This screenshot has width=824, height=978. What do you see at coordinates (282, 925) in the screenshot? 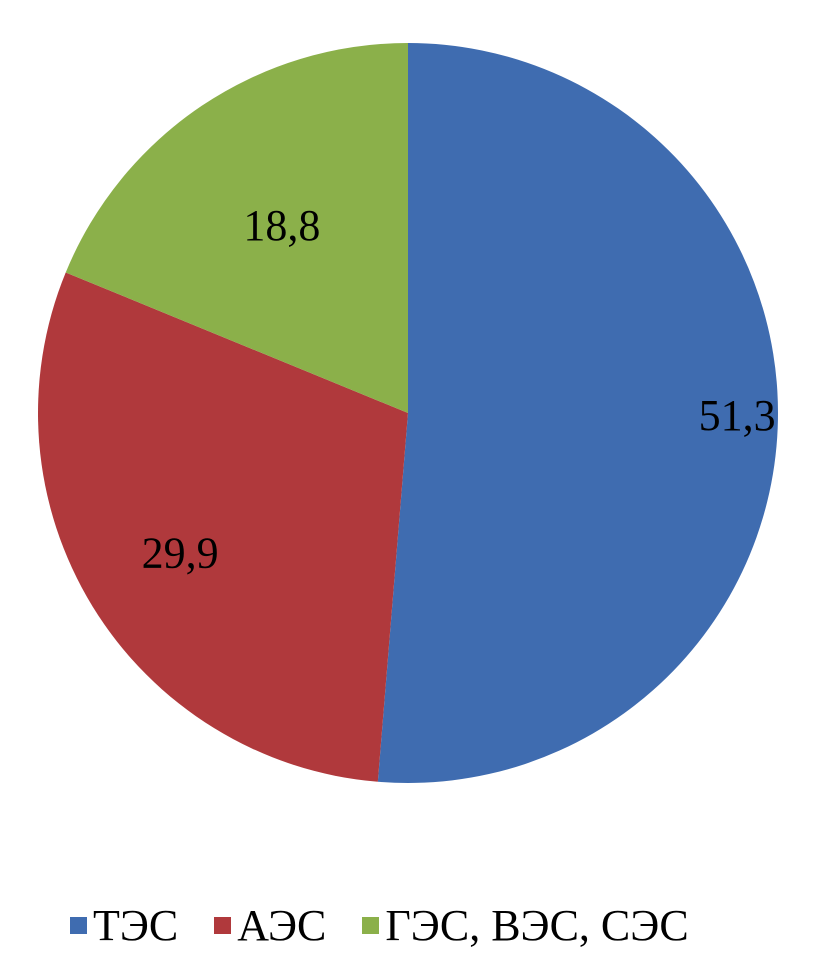
I see `legend-label: АЭС` at bounding box center [282, 925].